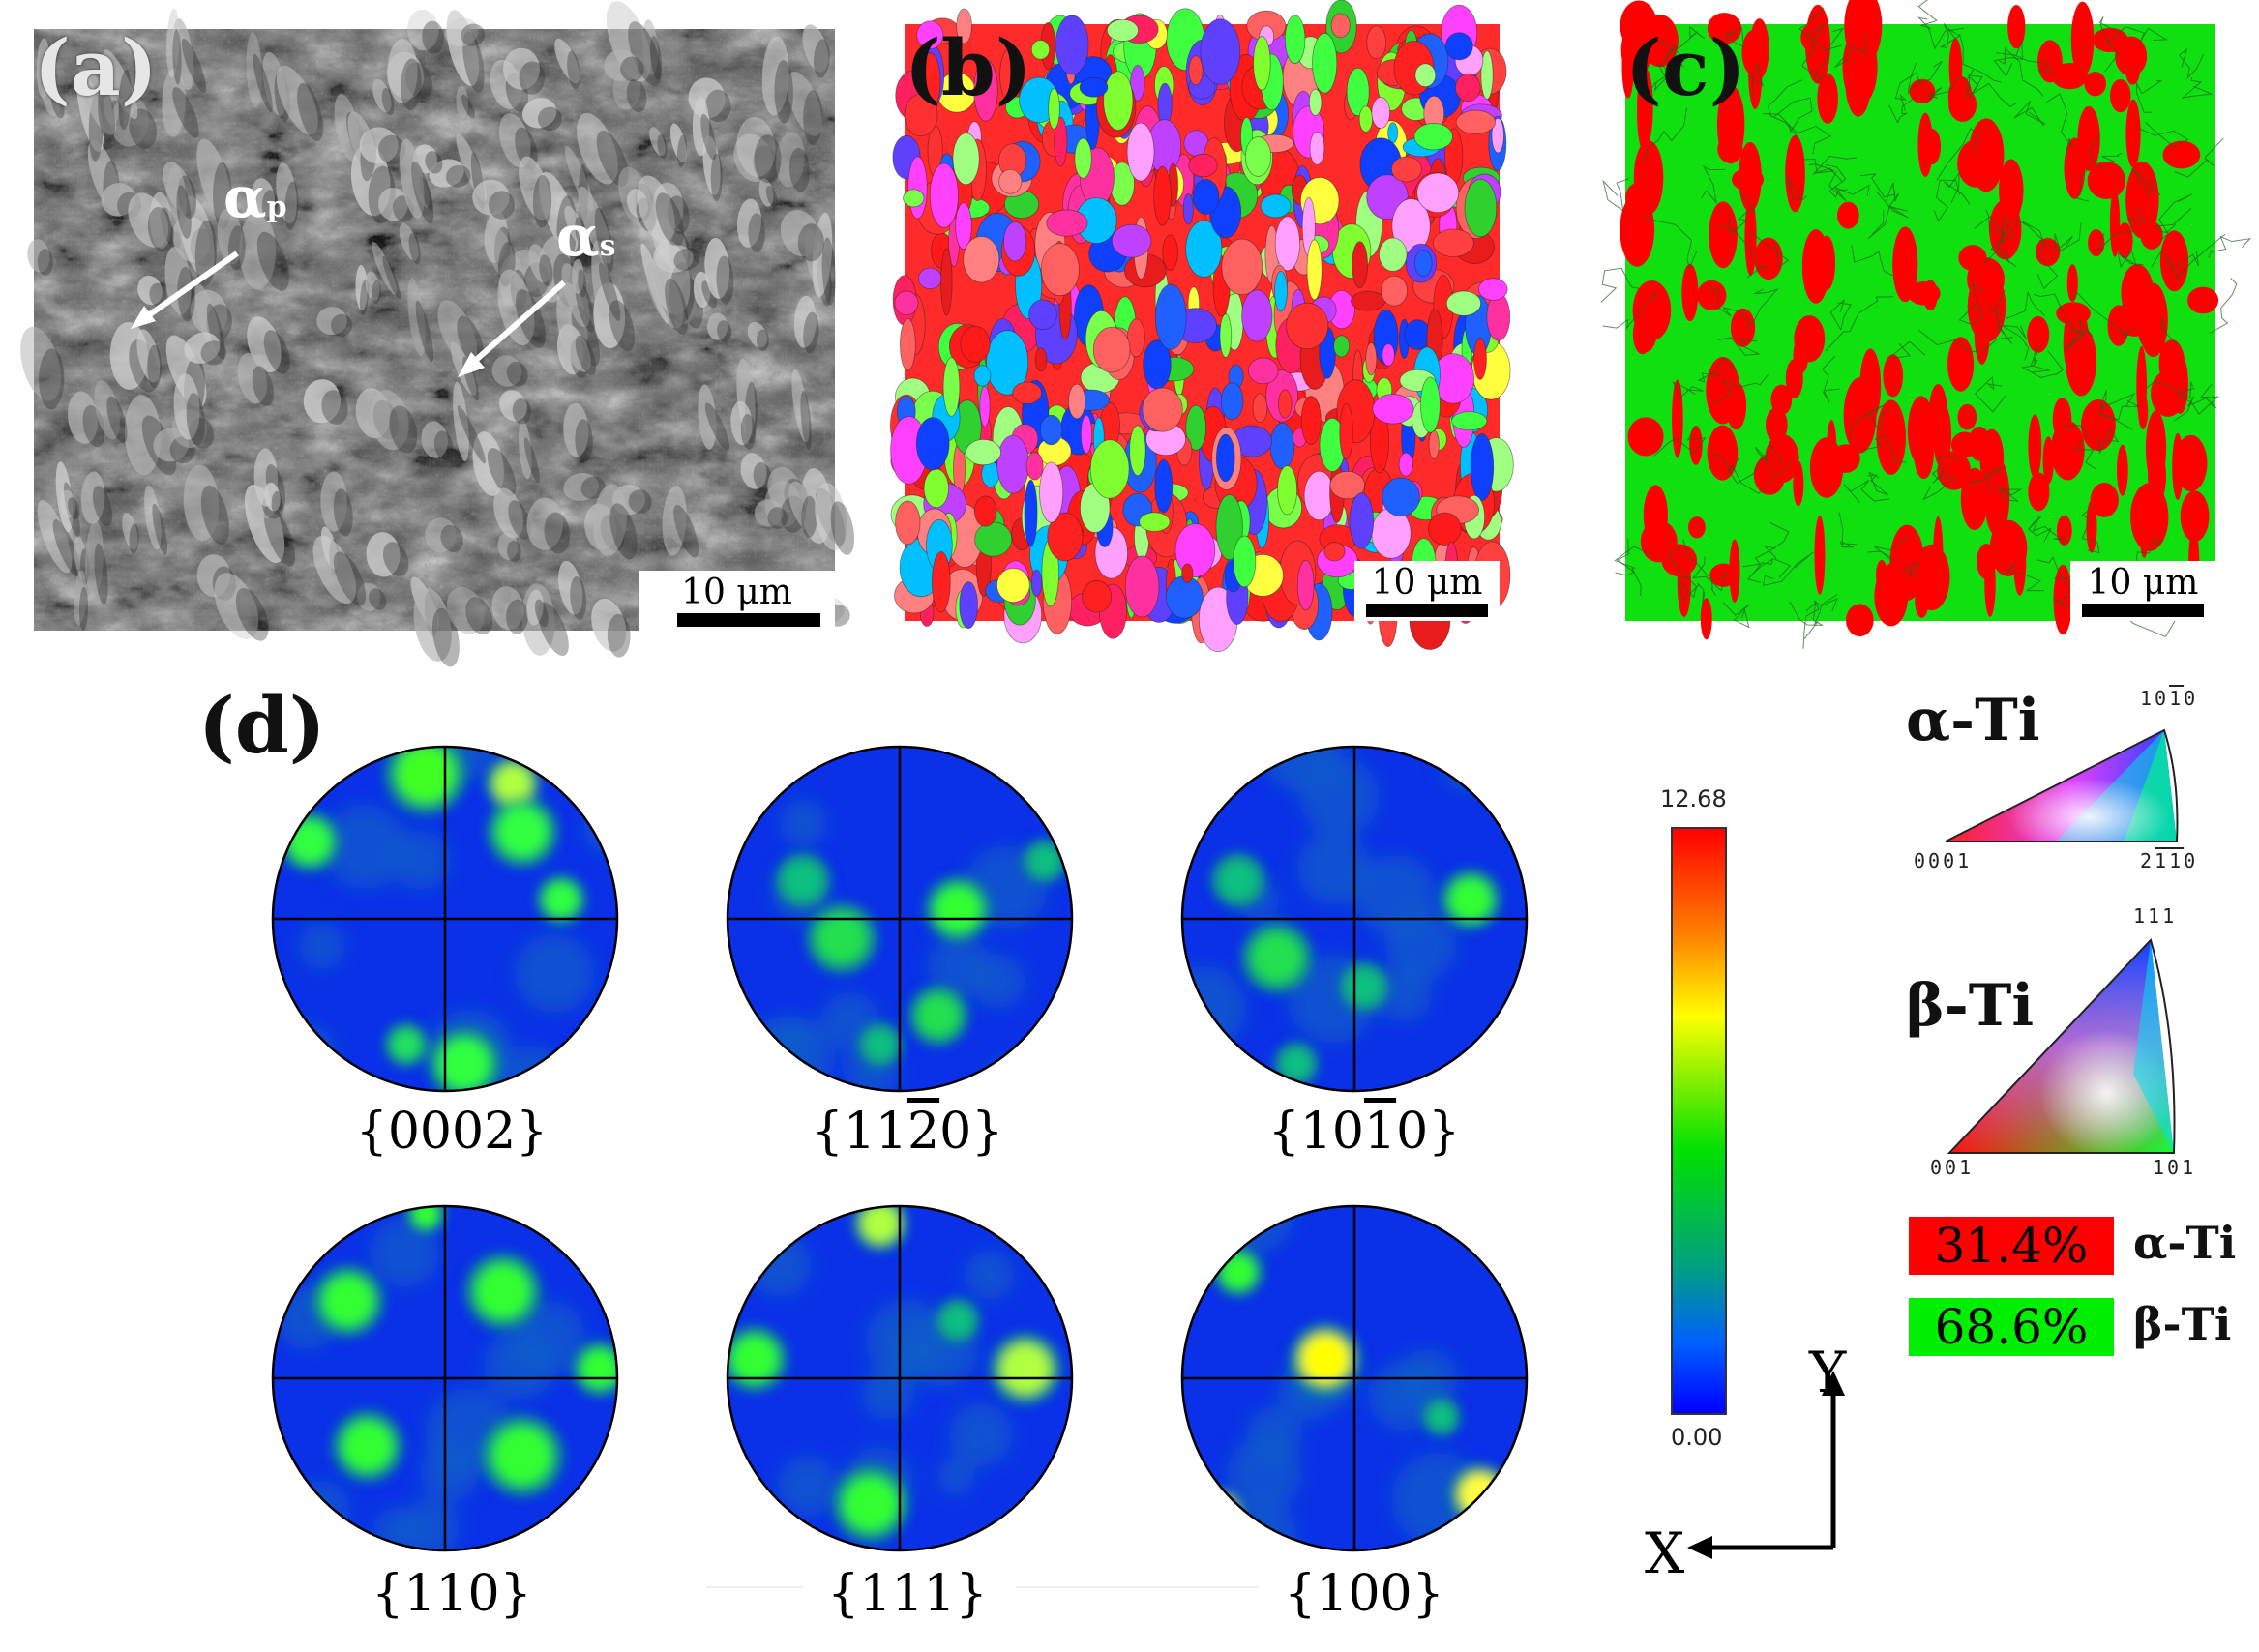  Describe the element at coordinates (1973, 720) in the screenshot. I see `alpha-ti-ipf-title: α-Ti` at that location.